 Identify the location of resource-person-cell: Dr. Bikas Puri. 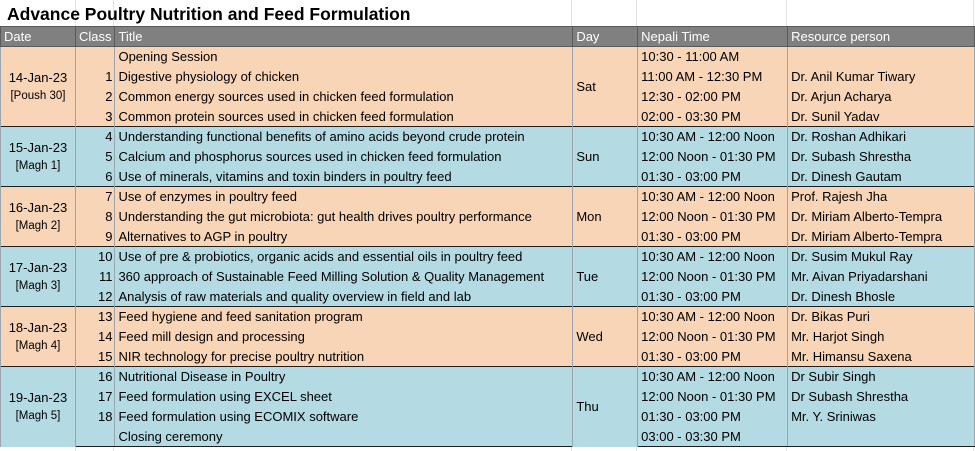
(881, 316).